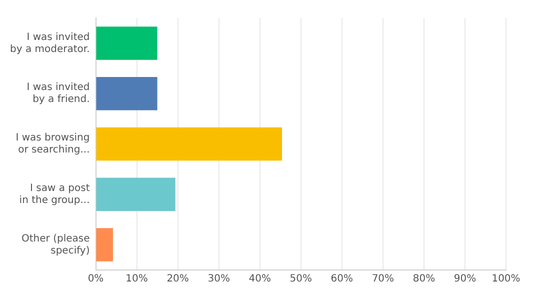  I want to click on x-tick-label: 60%, so click(342, 279).